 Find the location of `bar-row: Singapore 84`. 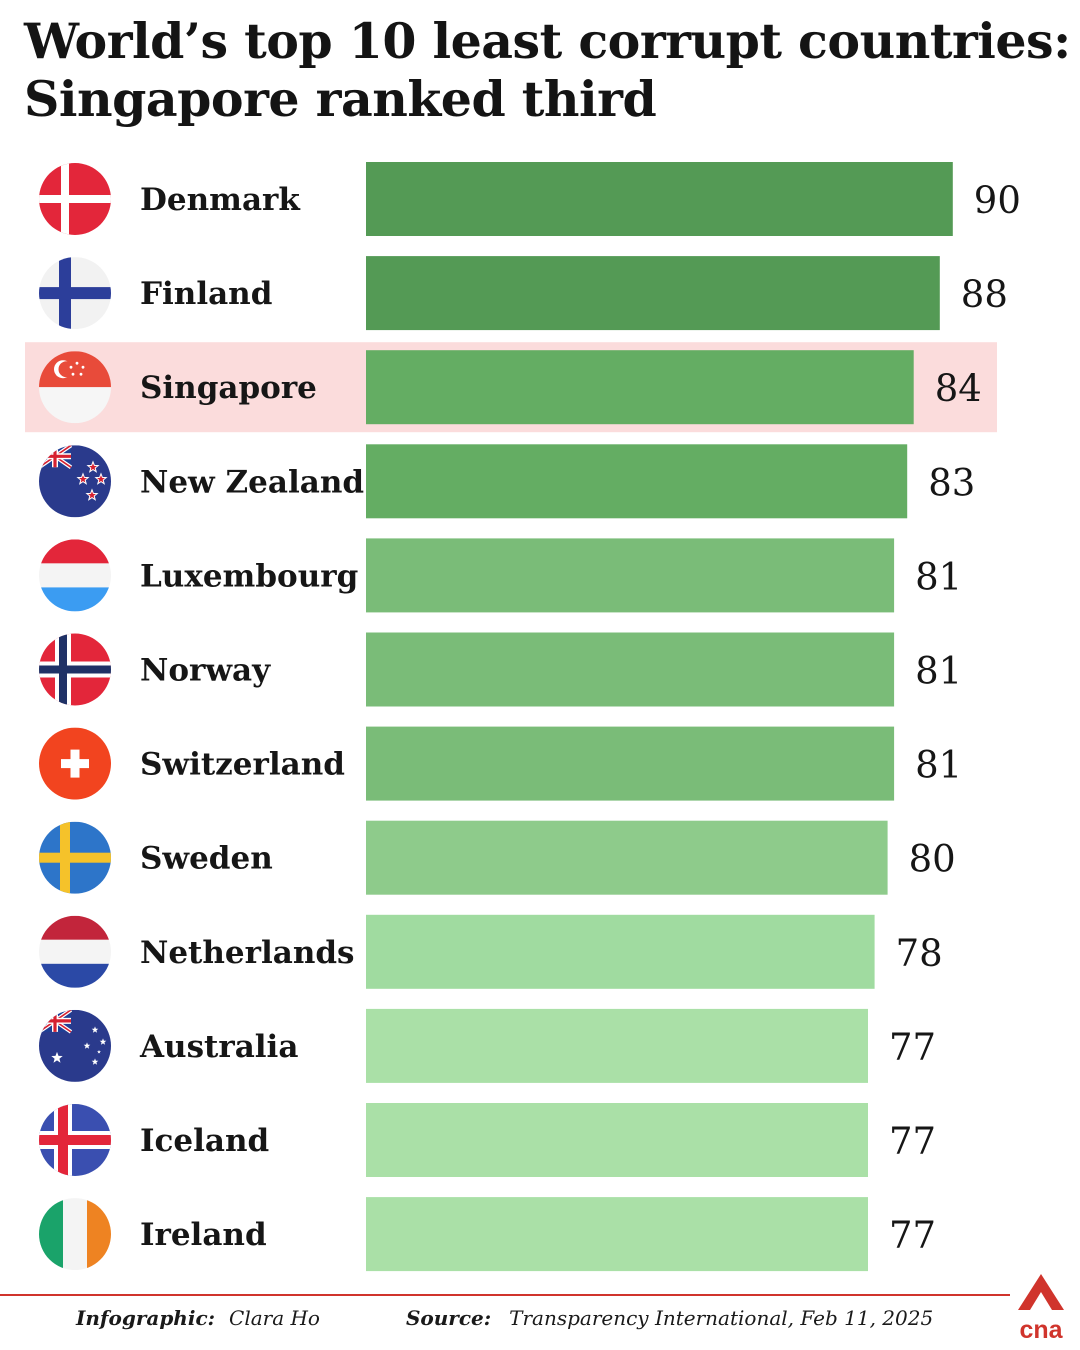

bar-row: Singapore 84 is located at coordinates (511, 387).